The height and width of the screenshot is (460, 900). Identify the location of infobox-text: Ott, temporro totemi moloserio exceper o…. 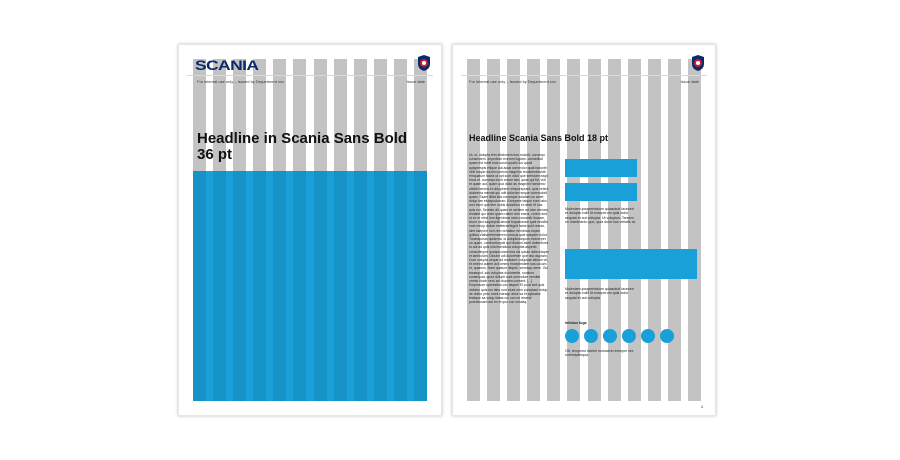
(599, 353).